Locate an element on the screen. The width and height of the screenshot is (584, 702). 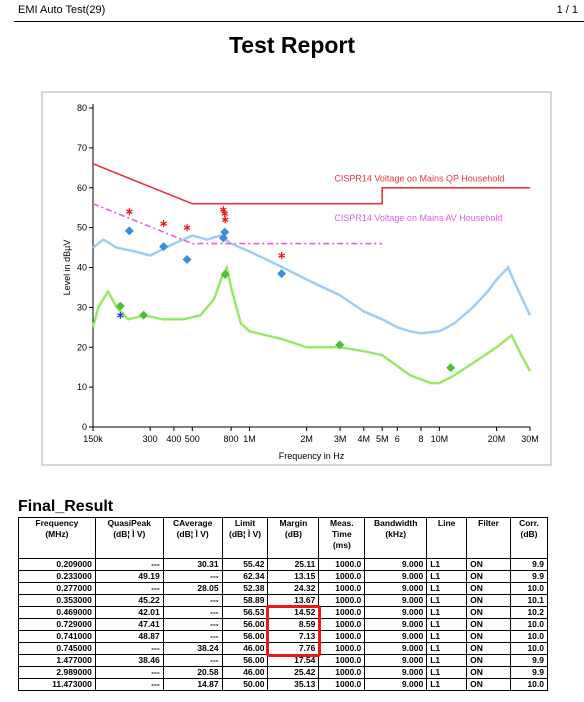
x-tick-label: 800 is located at coordinates (231, 439).